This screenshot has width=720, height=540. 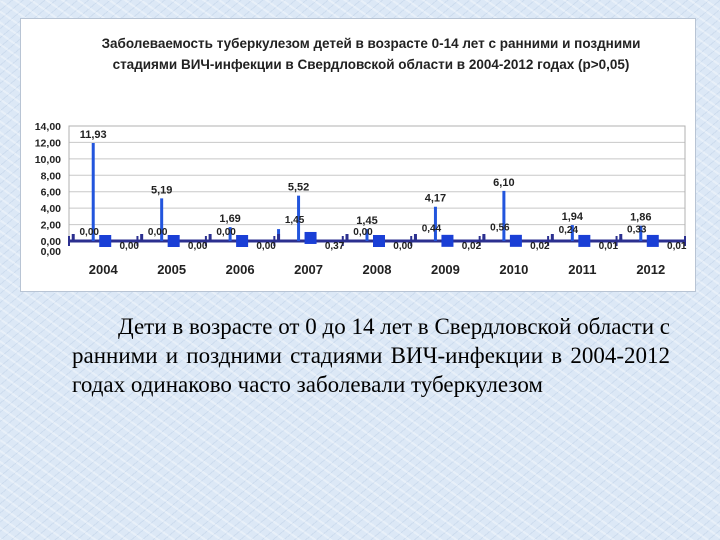 What do you see at coordinates (573, 217) in the screenshot?
I see `data-label-series-1: 1,94` at bounding box center [573, 217].